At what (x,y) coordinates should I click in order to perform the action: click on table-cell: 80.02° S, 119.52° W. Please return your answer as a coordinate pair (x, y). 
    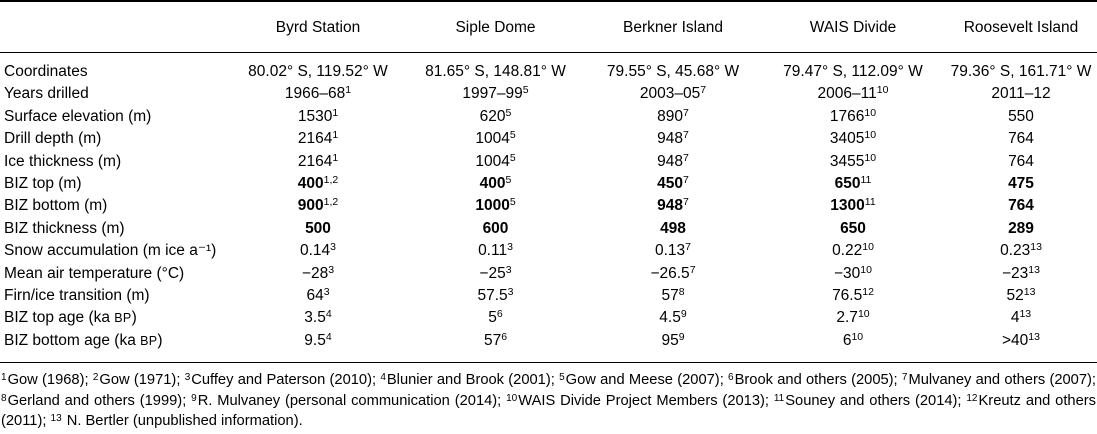
    Looking at the image, I should click on (318, 68).